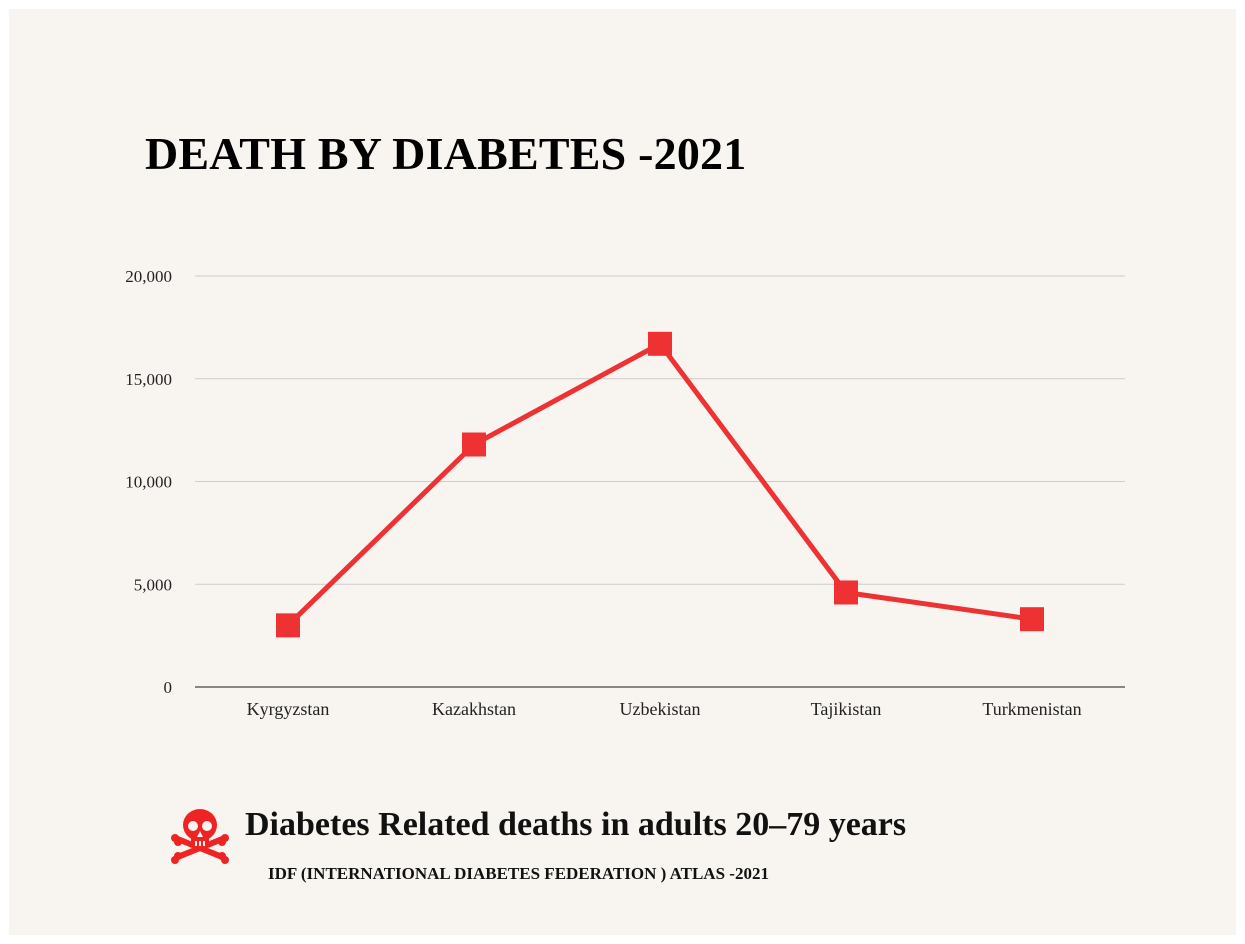 The image size is (1245, 944). I want to click on x-tick-label: Turkmenistan, so click(1031, 709).